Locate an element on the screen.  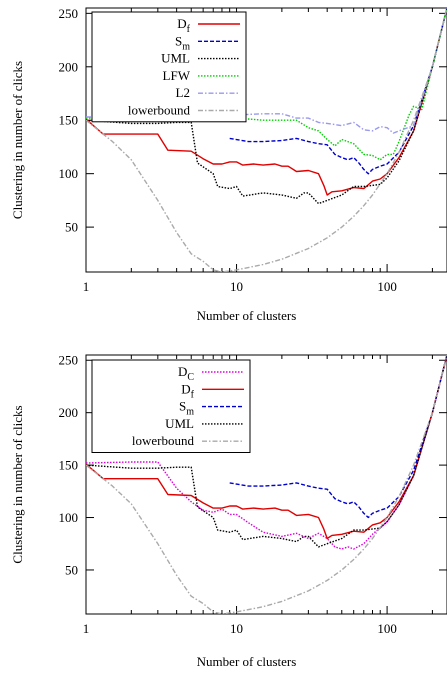
legend-label-main: L2 is located at coordinates (183, 92).